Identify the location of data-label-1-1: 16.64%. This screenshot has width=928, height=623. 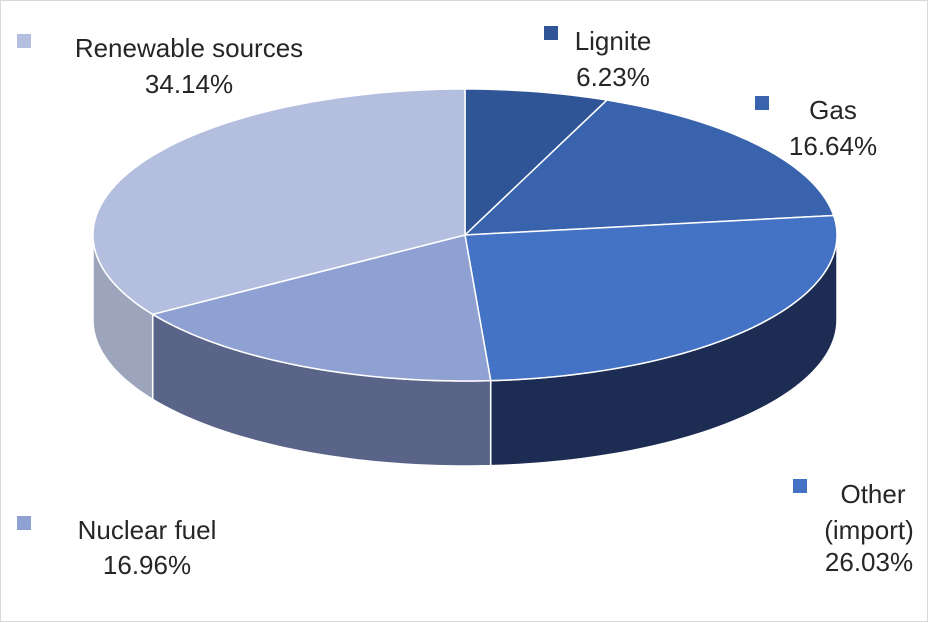
(833, 146).